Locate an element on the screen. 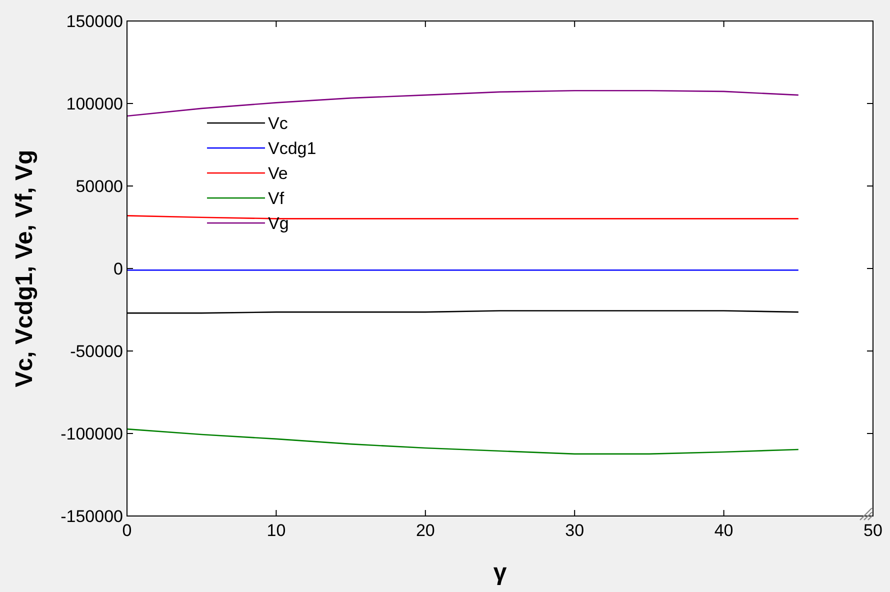 The image size is (890, 592). y-tick-label: 0 is located at coordinates (118, 268).